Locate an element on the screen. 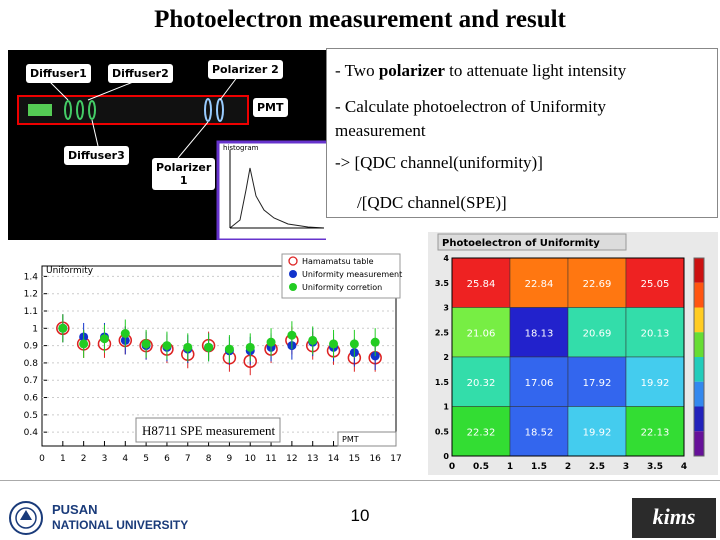 This screenshot has height=540, width=720. heatmap-cell-value: 17.06 is located at coordinates (539, 383).